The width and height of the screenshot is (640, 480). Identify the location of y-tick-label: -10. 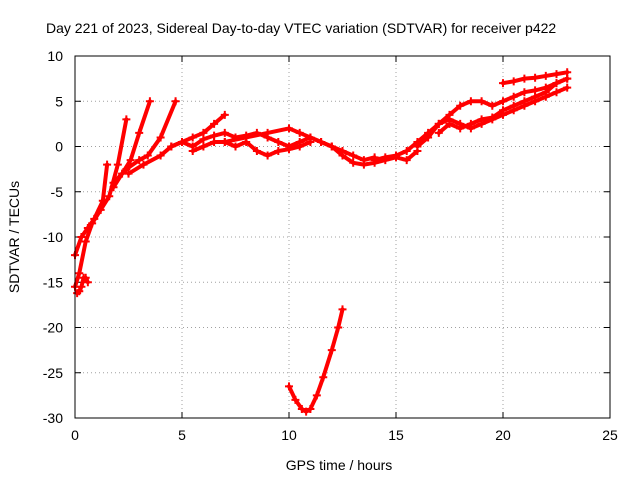
(53, 237).